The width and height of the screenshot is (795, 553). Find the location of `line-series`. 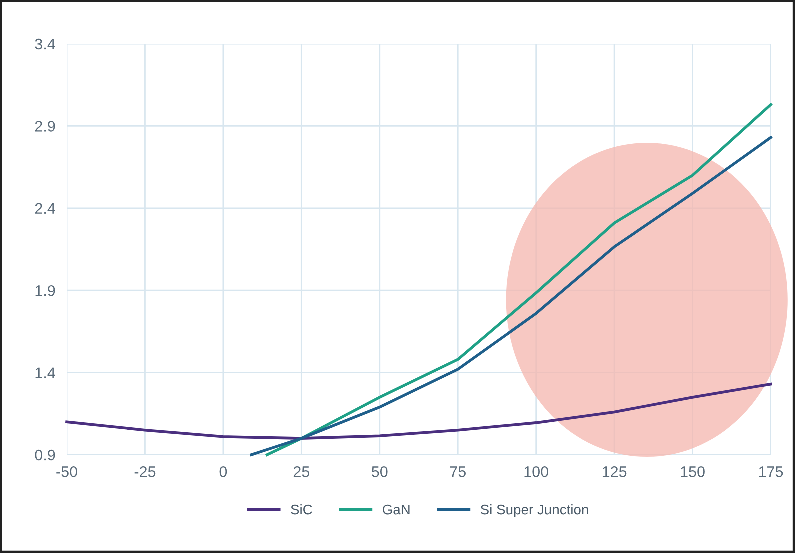

line-series is located at coordinates (419, 411).